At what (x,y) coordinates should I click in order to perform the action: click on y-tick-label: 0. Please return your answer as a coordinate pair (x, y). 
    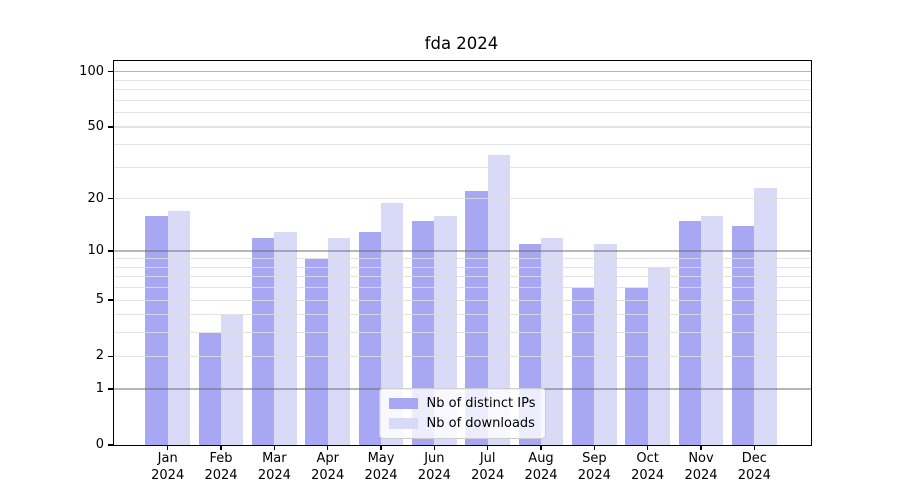
    Looking at the image, I should click on (99, 444).